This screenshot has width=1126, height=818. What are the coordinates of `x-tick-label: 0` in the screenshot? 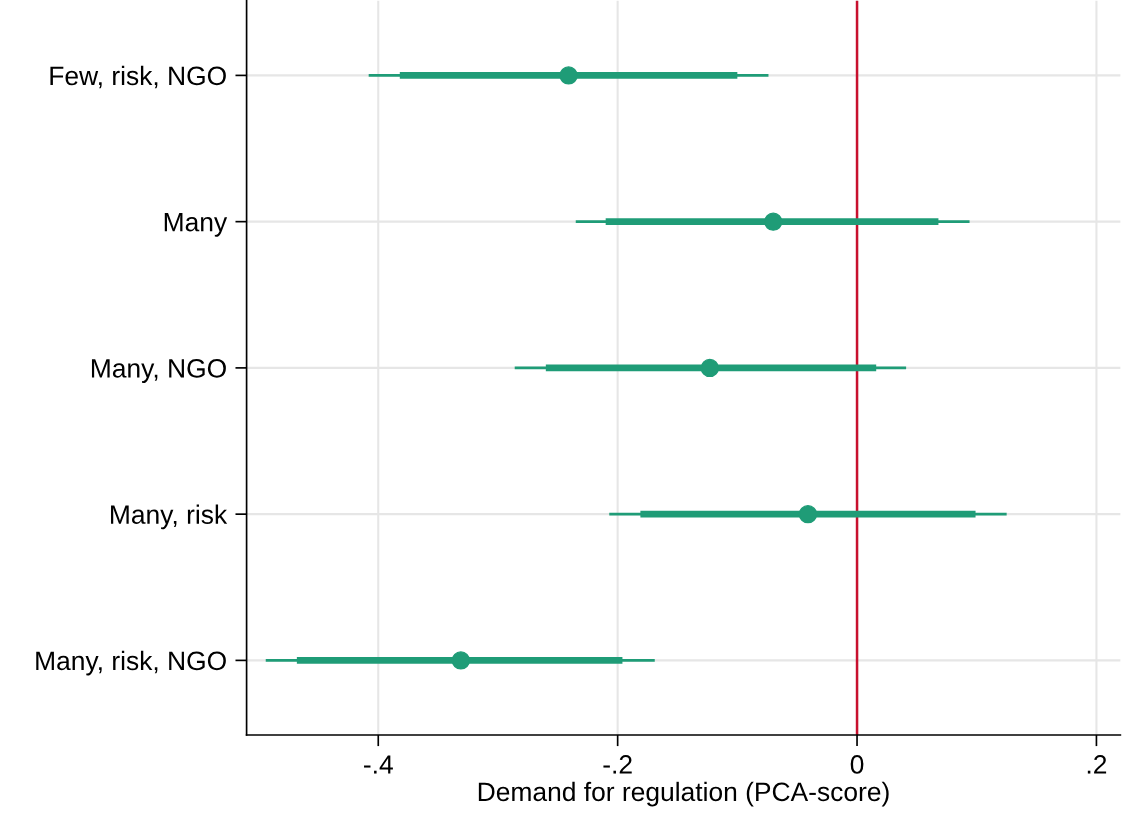 It's located at (857, 764).